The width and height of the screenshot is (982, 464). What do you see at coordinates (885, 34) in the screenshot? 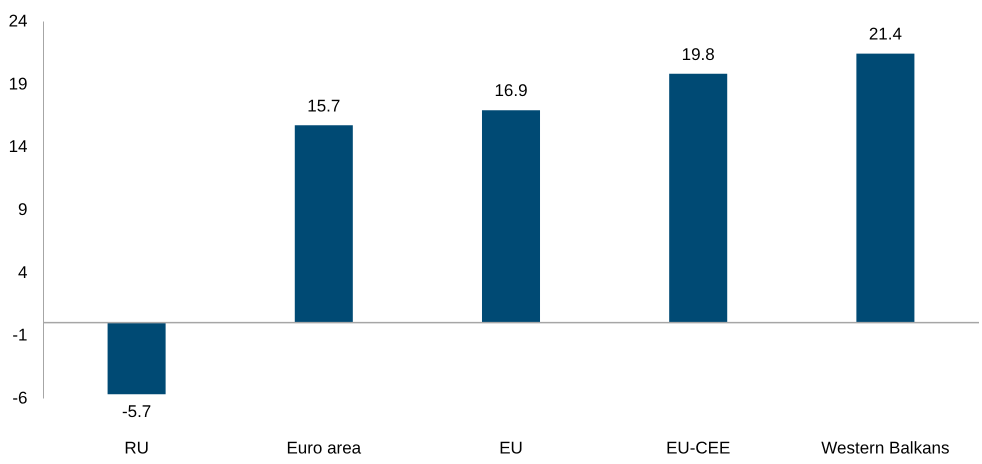
I see `data-label: 21.4` at bounding box center [885, 34].